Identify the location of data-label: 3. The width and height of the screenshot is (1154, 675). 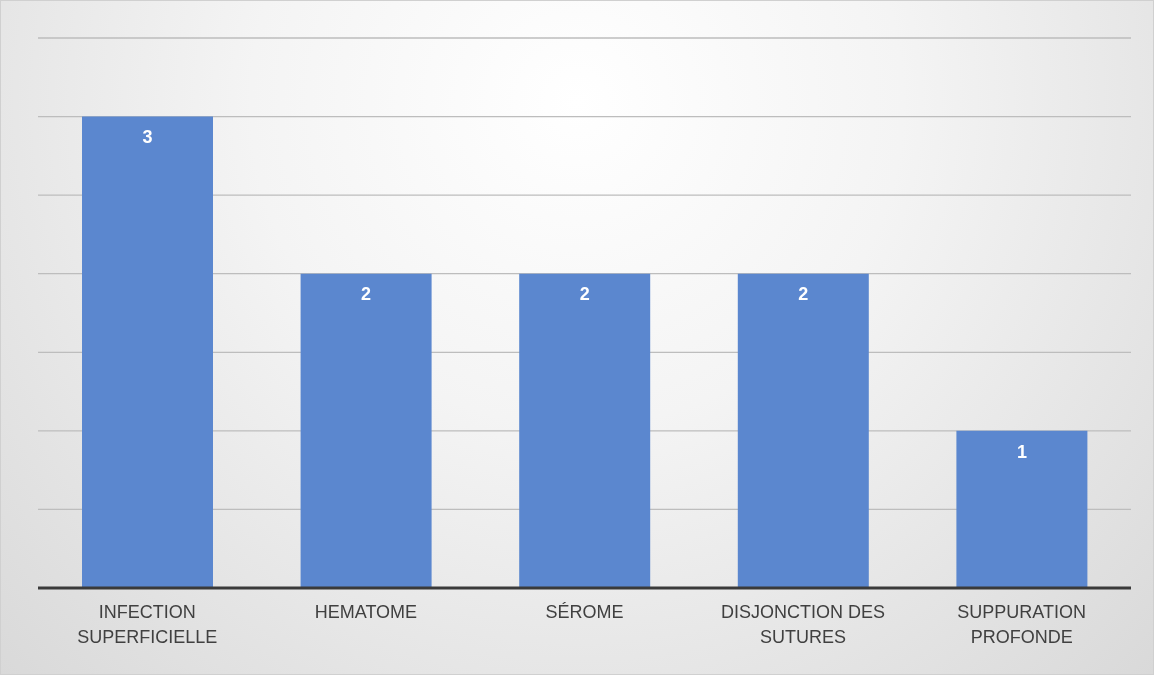
(147, 137).